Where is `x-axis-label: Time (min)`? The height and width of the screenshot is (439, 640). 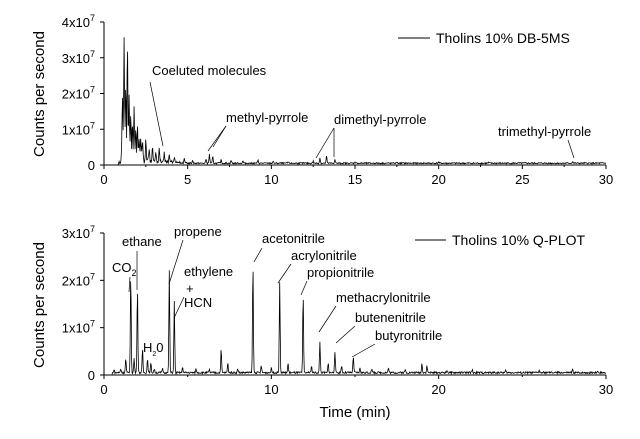 x-axis-label: Time (min) is located at coordinates (354, 412).